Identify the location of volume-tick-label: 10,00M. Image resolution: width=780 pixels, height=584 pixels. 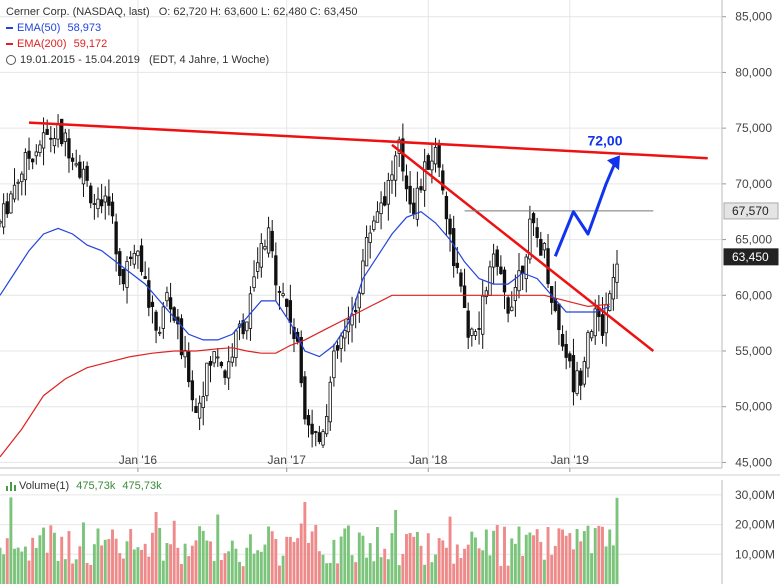
(755, 554).